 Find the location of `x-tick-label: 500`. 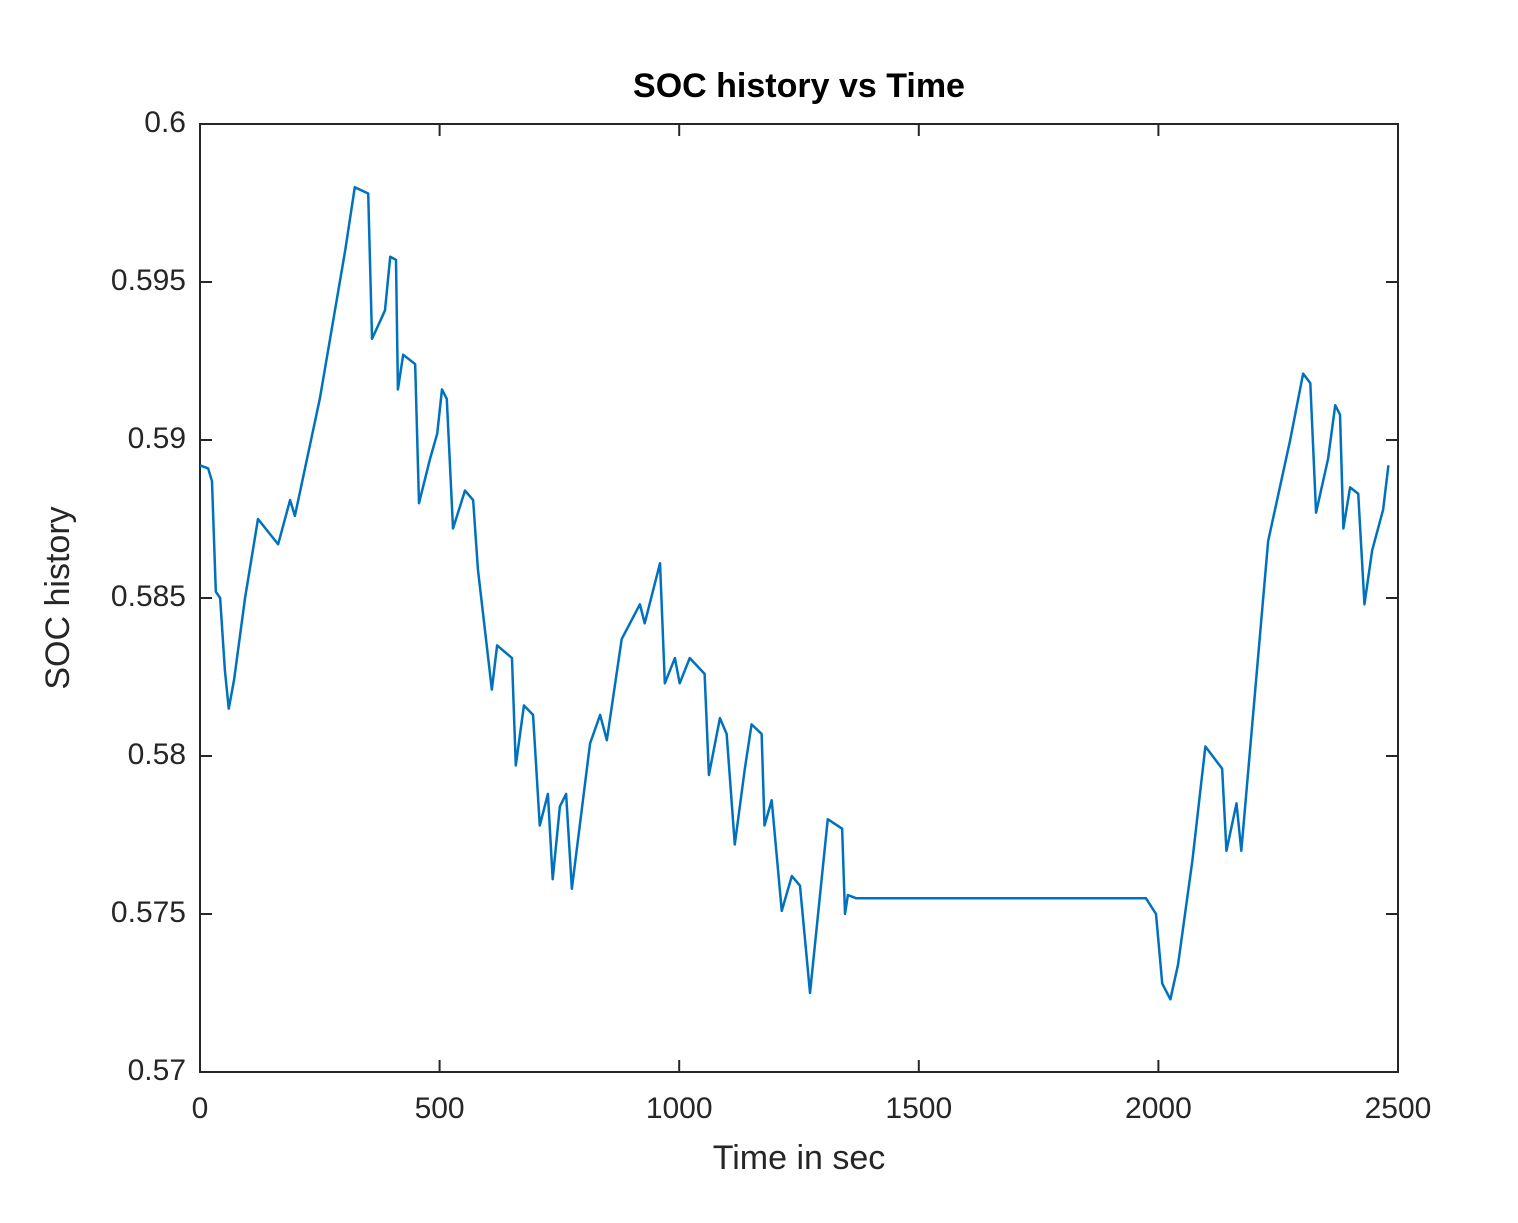

x-tick-label: 500 is located at coordinates (440, 1108).